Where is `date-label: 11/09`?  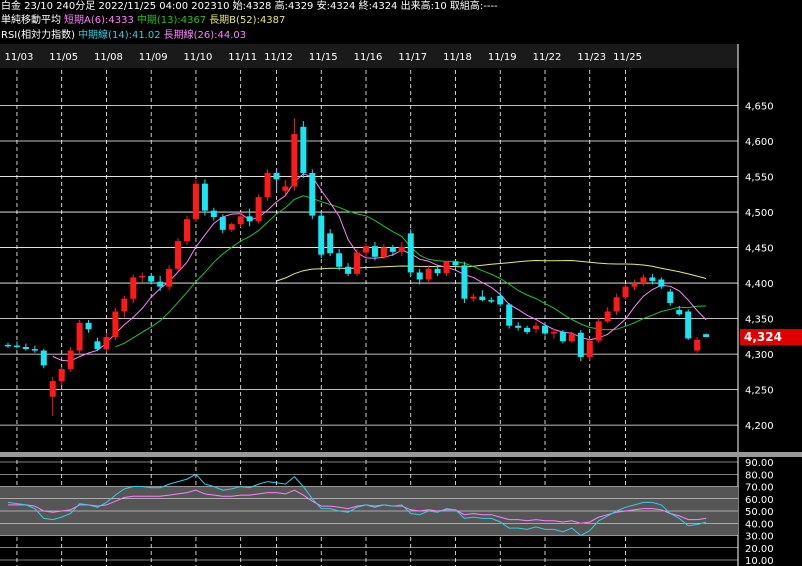
date-label: 11/09 is located at coordinates (153, 57).